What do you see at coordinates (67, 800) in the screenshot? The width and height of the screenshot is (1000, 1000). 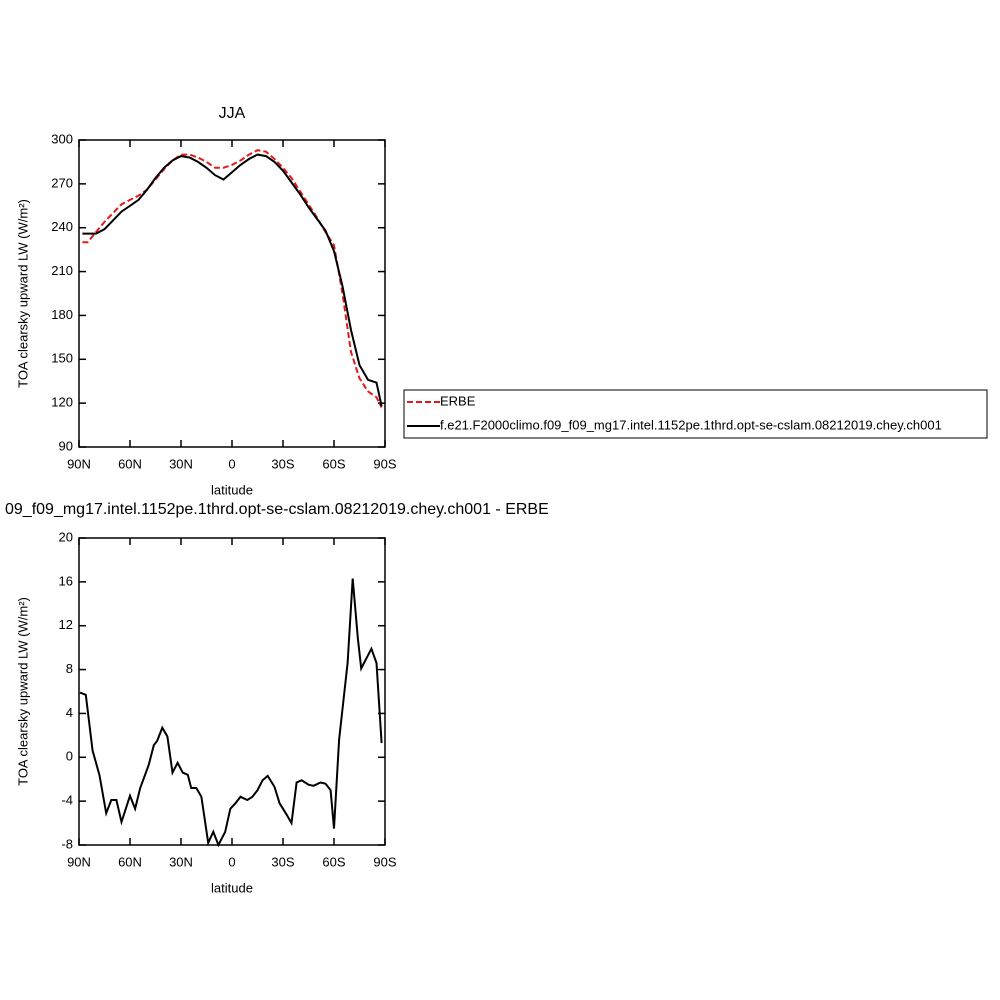 I see `y-tick-label: -4` at bounding box center [67, 800].